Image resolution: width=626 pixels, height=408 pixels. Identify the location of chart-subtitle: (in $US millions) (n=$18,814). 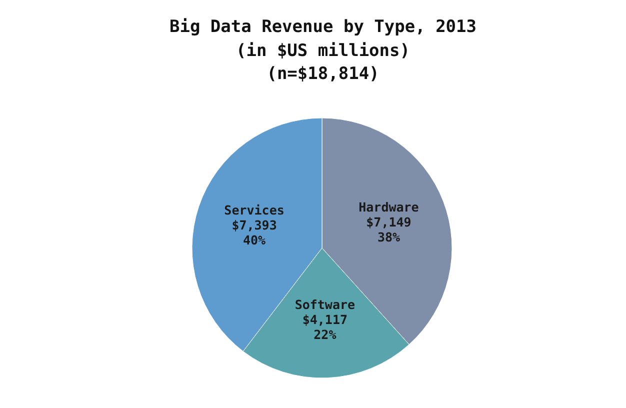
(323, 62).